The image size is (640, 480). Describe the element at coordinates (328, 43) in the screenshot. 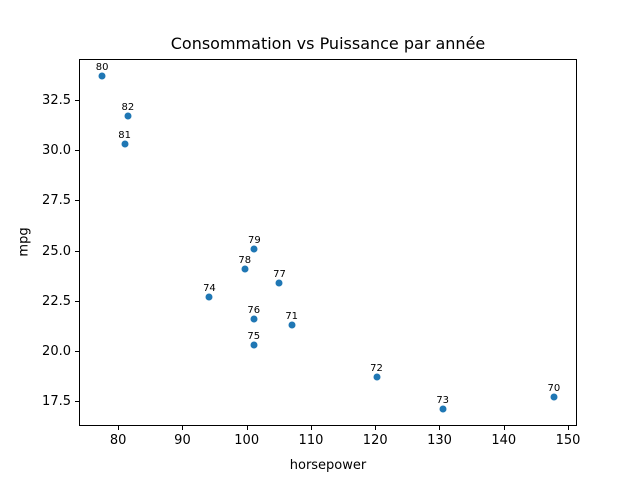

I see `chart-title: Consommation vs Puissance par année` at that location.